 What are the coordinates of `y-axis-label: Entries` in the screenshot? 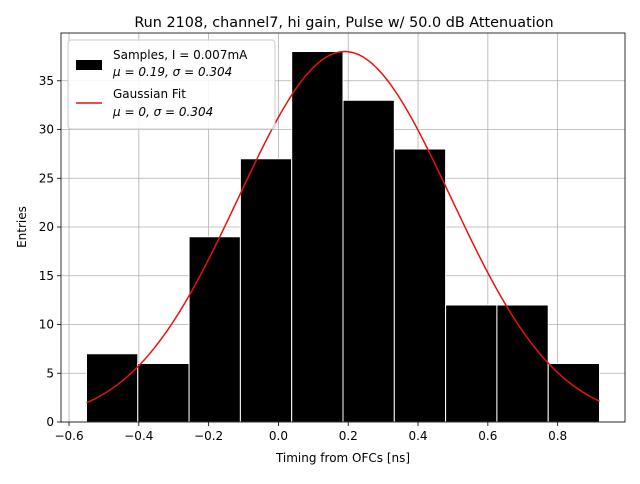 It's located at (22, 227).